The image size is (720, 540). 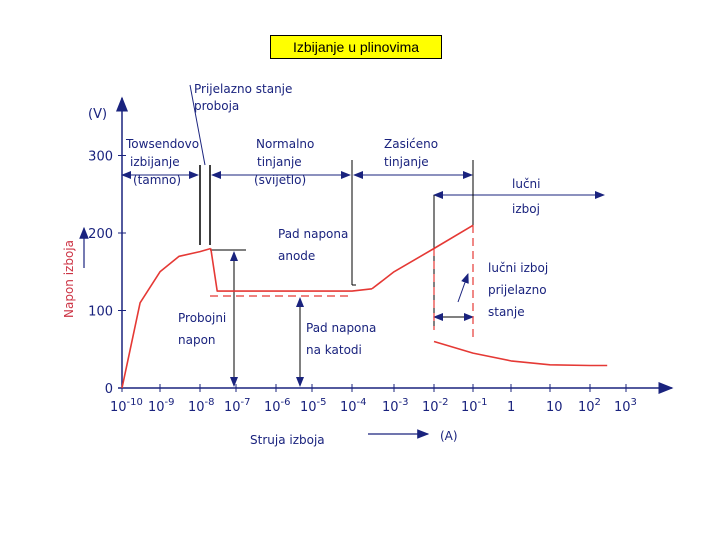 I want to click on ann-prijelazno-2: proboja, so click(x=216, y=106).